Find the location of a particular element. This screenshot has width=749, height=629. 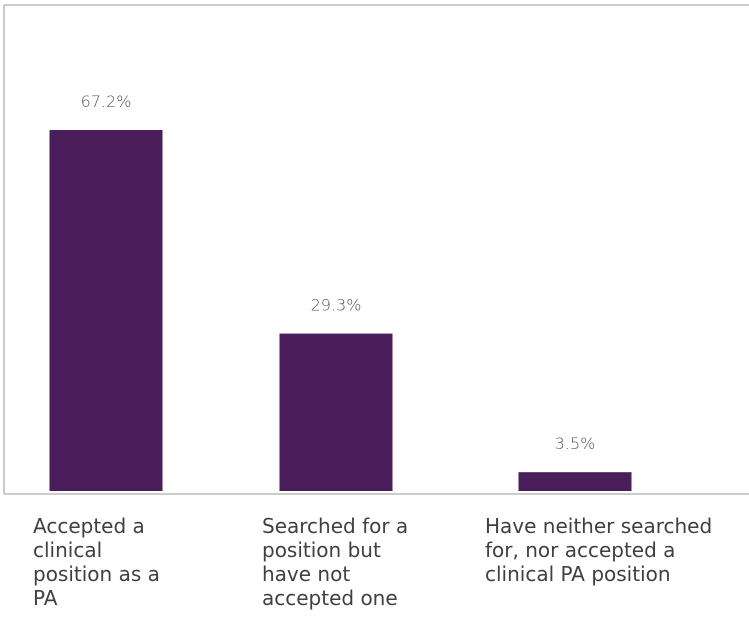

value-label-accepted: 67.2% is located at coordinates (106, 101).